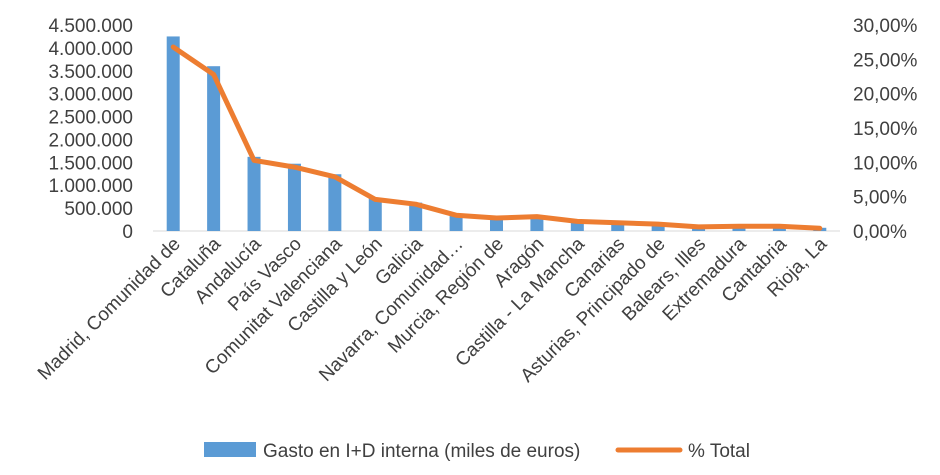 The image size is (940, 475). Describe the element at coordinates (90, 49) in the screenshot. I see `left-axis-tick-label: 4.000.000` at that location.